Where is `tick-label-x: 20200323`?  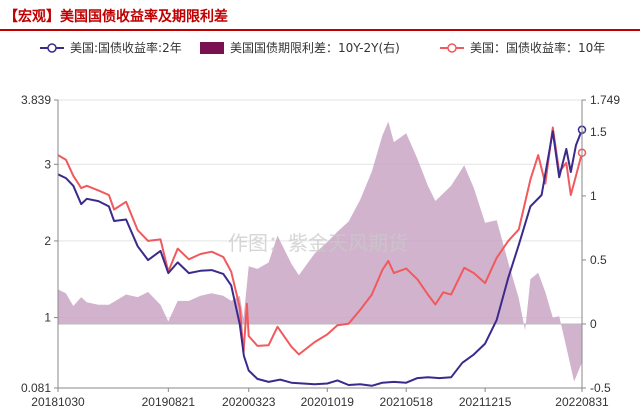 tick-label-x: 20200323 is located at coordinates (249, 402).